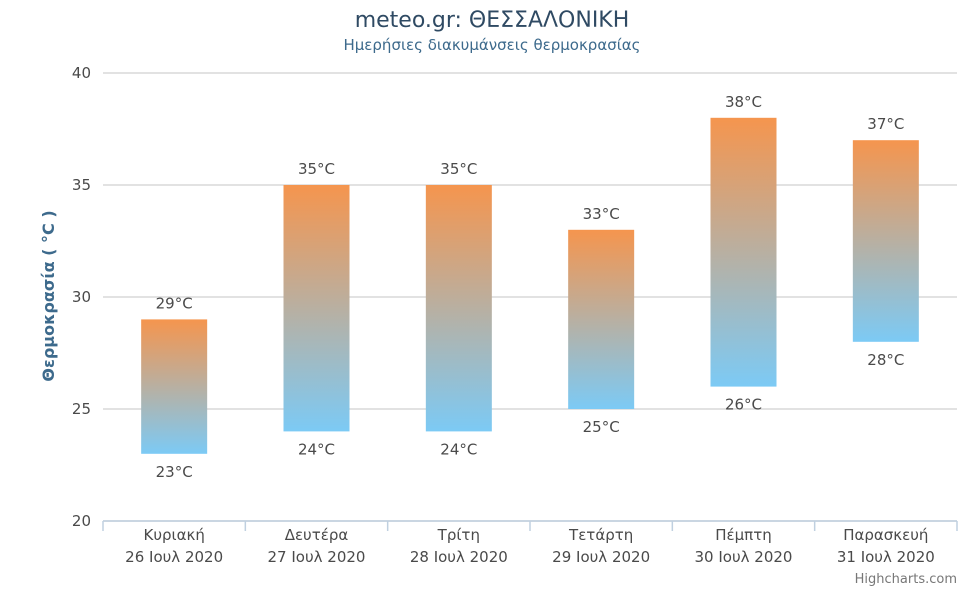 The height and width of the screenshot is (605, 978). I want to click on x-tick-date-label: 29 Ιουλ 2020, so click(601, 557).